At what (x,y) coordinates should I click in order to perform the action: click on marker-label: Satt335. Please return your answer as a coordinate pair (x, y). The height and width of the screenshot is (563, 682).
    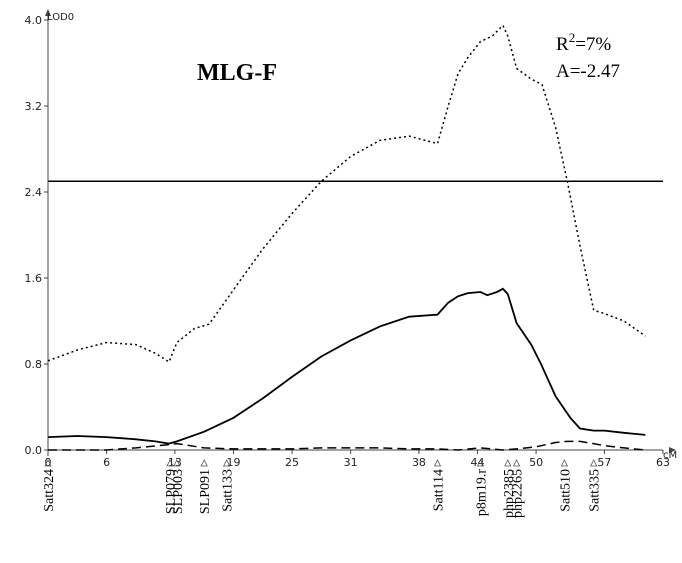
    Looking at the image, I should click on (595, 490).